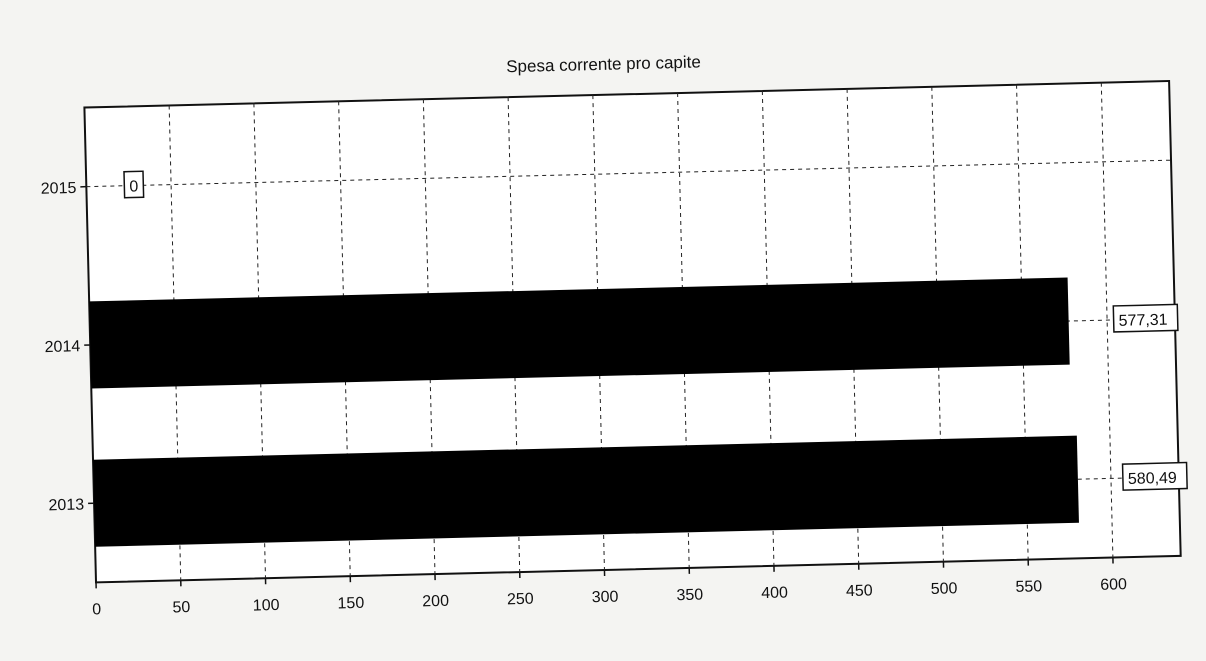 The image size is (1206, 661). Describe the element at coordinates (435, 602) in the screenshot. I see `x-tick-label: 200` at that location.